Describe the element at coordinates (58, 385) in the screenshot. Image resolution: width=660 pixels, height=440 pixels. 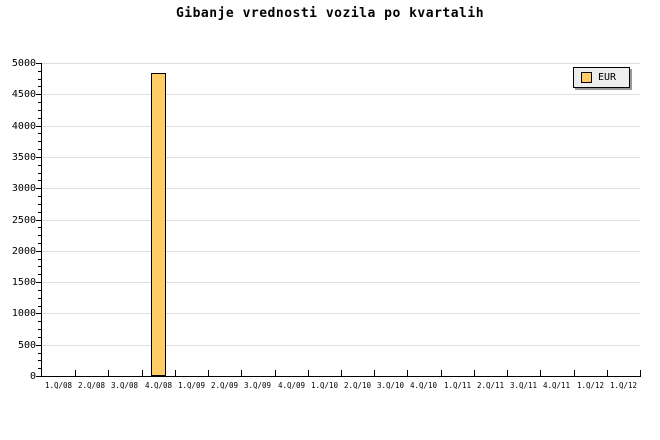
I see `x-axis-label: 1.Q/08` at that location.